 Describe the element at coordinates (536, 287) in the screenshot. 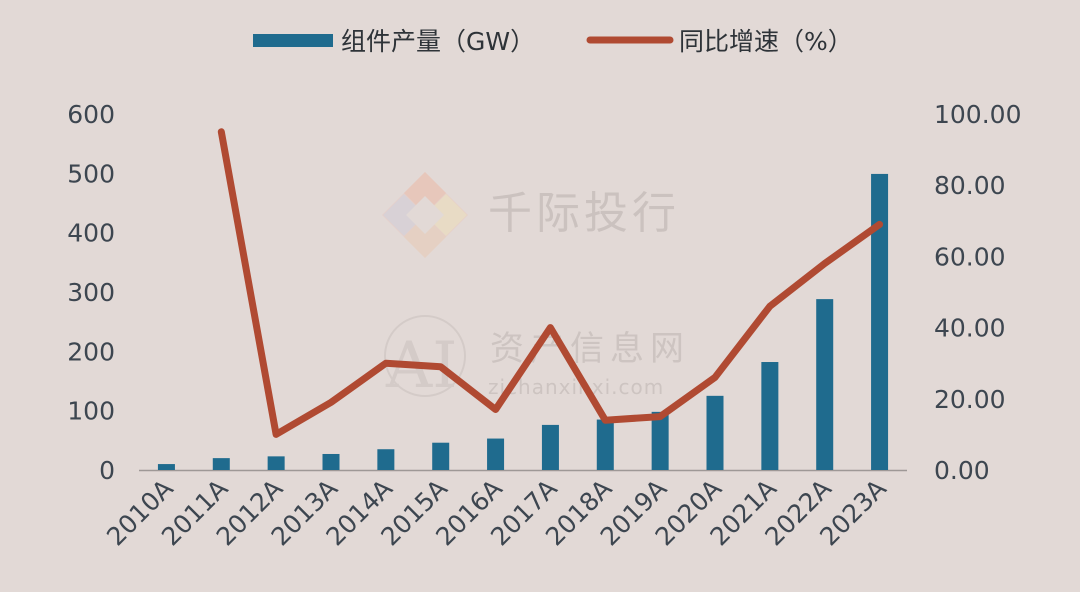

I see `watermark: 千际投行 AI 资产信息网 zichanxinxi.com` at that location.